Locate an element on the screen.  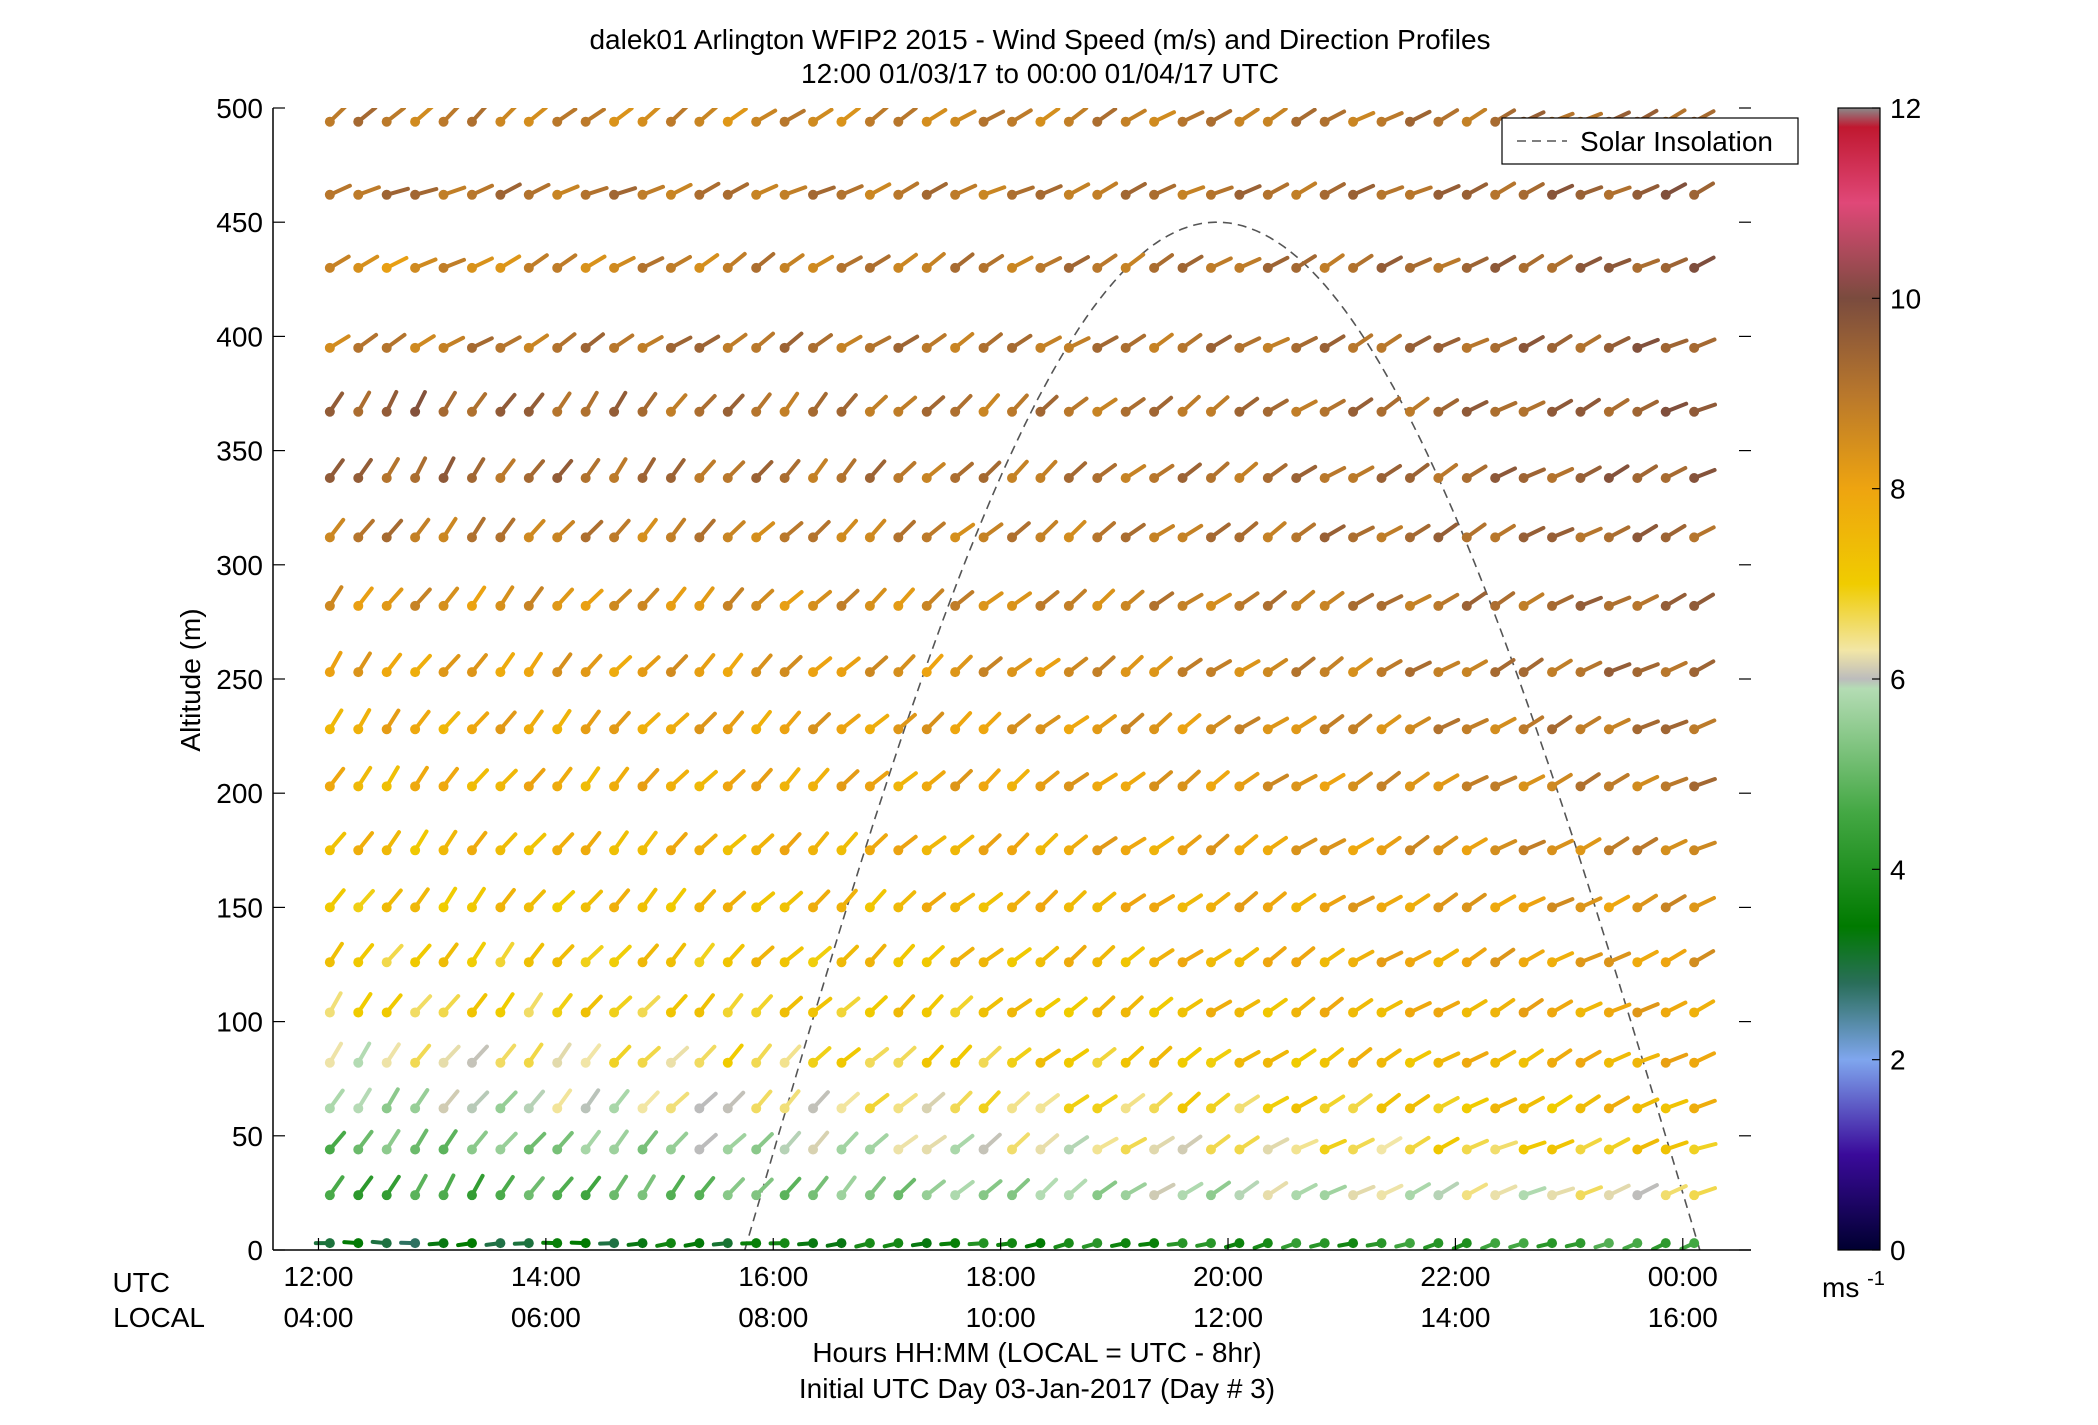
legend-label: Solar Insolation is located at coordinates (1676, 141).